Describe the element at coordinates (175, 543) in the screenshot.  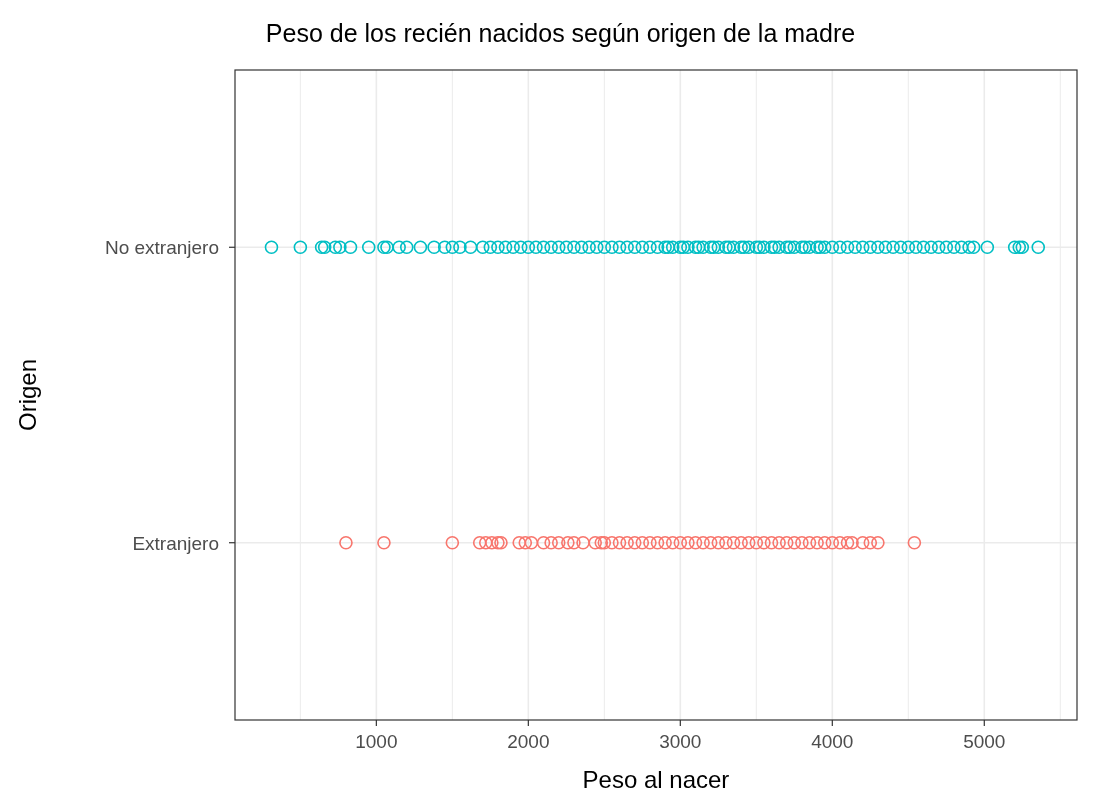
I see `y-tick-label: Extranjero` at that location.